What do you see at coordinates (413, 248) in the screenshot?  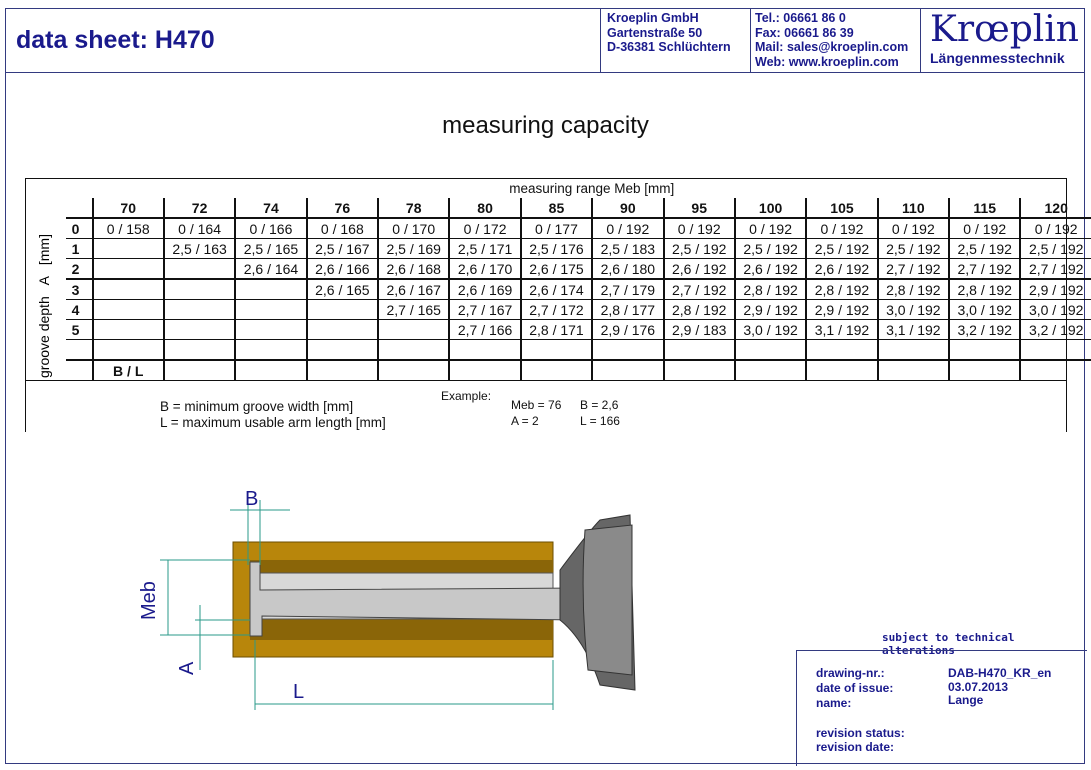 I see `table-cell: 2,5 / 169` at bounding box center [413, 248].